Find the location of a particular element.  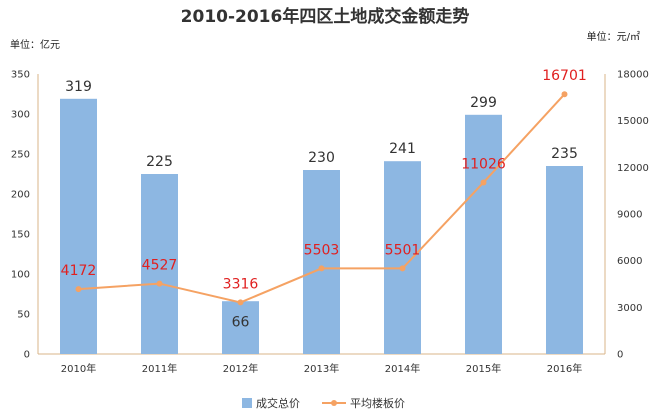

legend-line-label: 平均楼板价 is located at coordinates (377, 403).